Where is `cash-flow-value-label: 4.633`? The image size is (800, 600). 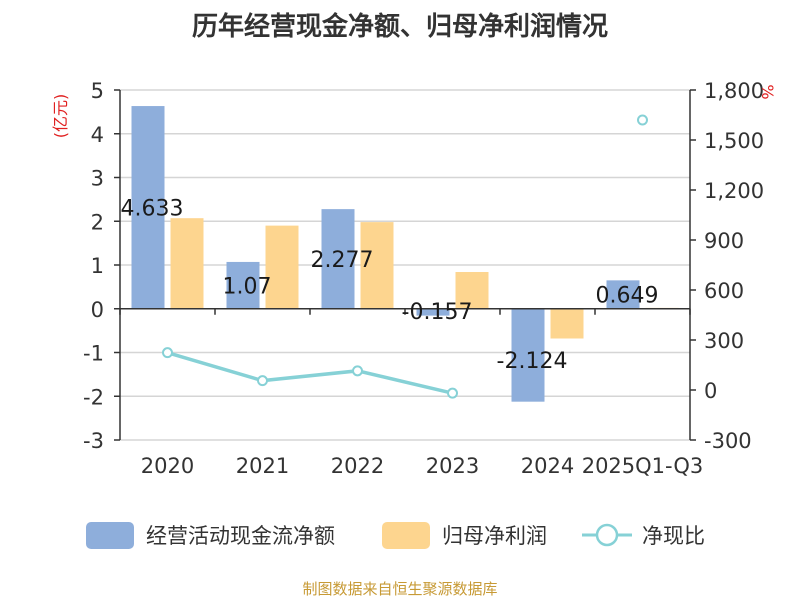 cash-flow-value-label: 4.633 is located at coordinates (152, 208).